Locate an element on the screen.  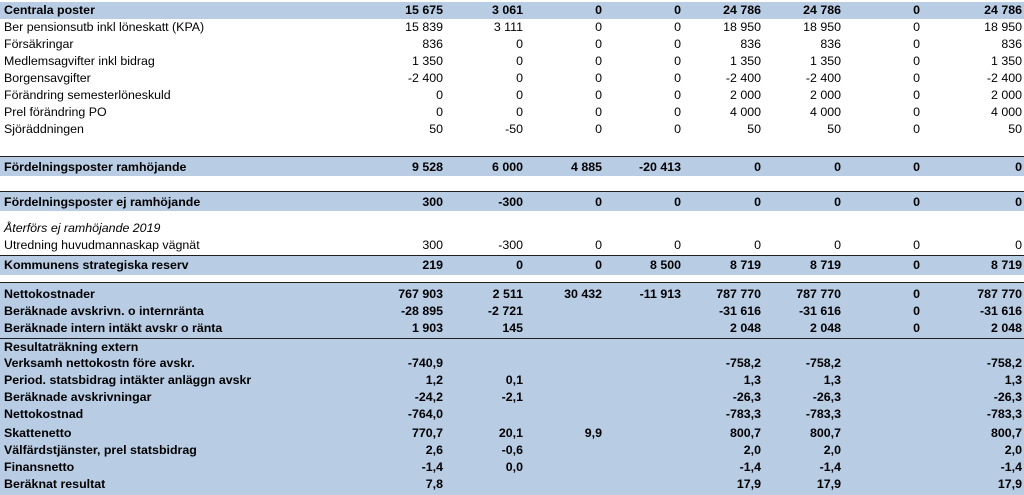
section-label: Resultaträkning extern is located at coordinates (71, 347).